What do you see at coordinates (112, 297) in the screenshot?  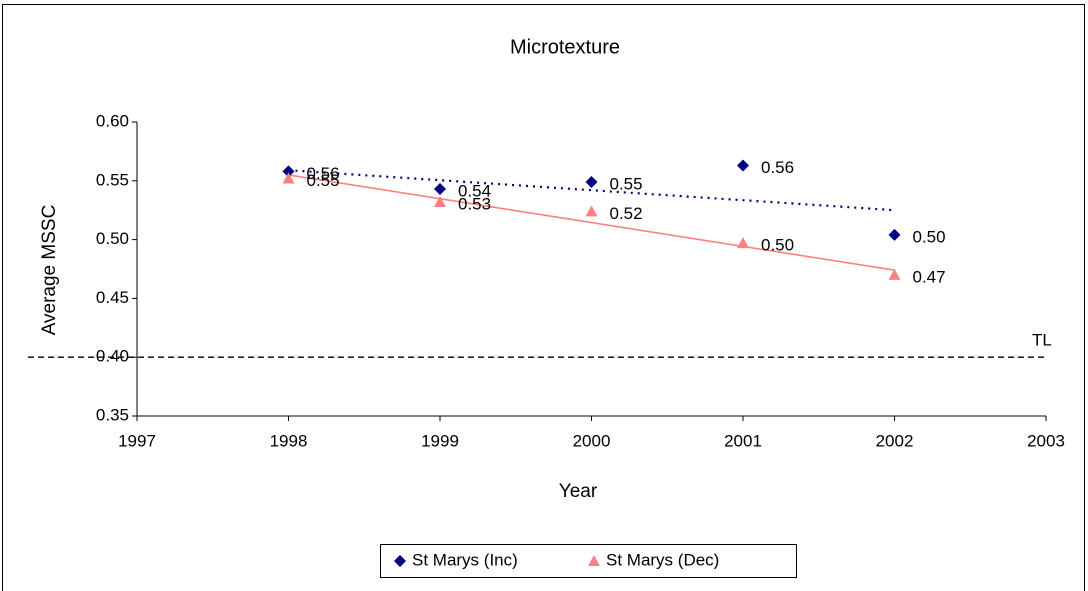 I see `y-tick-label: 0.45` at bounding box center [112, 297].